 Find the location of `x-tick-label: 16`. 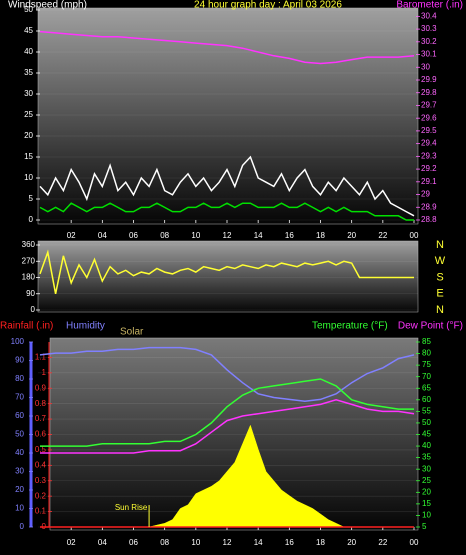

x-tick-label: 16 is located at coordinates (289, 542).